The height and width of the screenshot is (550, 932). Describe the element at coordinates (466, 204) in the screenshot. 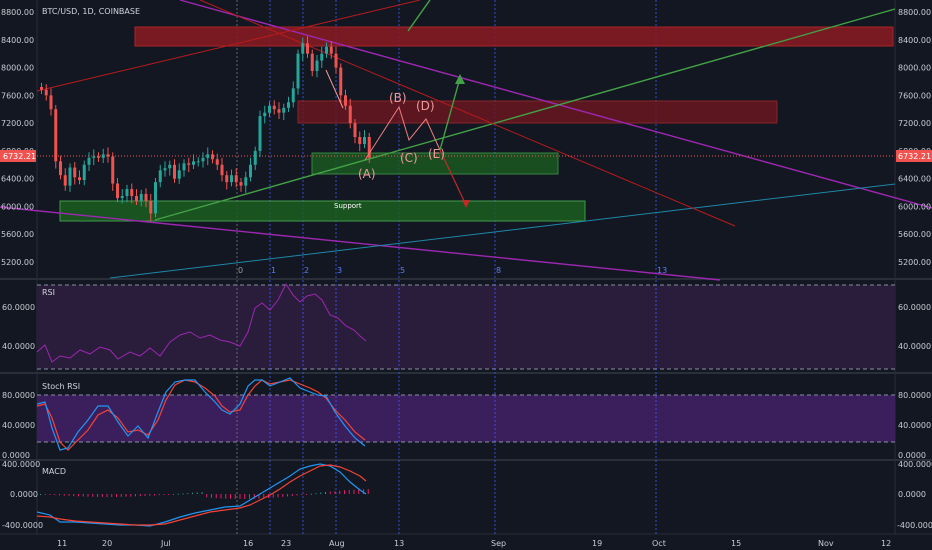

I see `bear-arrow-head` at that location.